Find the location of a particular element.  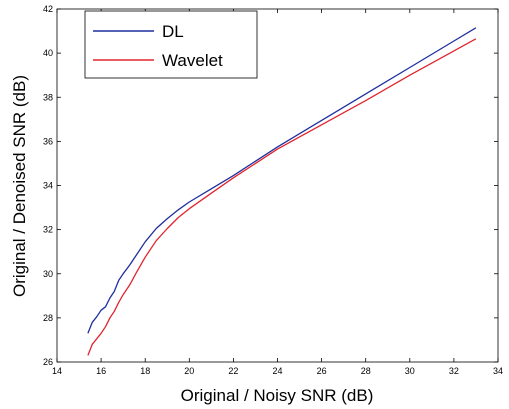

legend-label-wavelet: Wavelet is located at coordinates (192, 60).